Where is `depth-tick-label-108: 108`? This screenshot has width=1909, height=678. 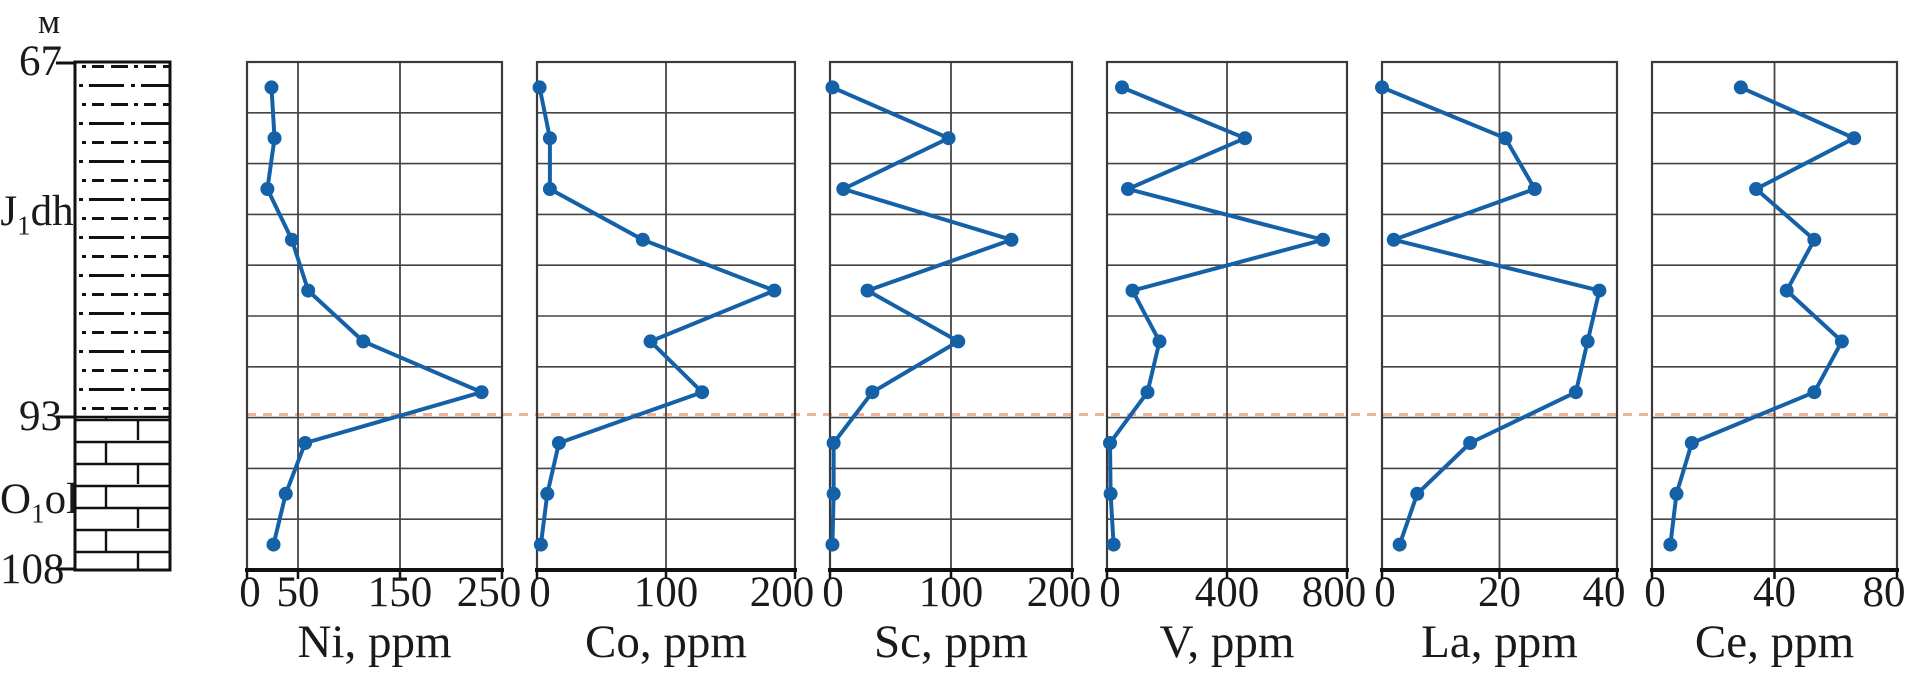 depth-tick-label-108: 108 is located at coordinates (32, 569).